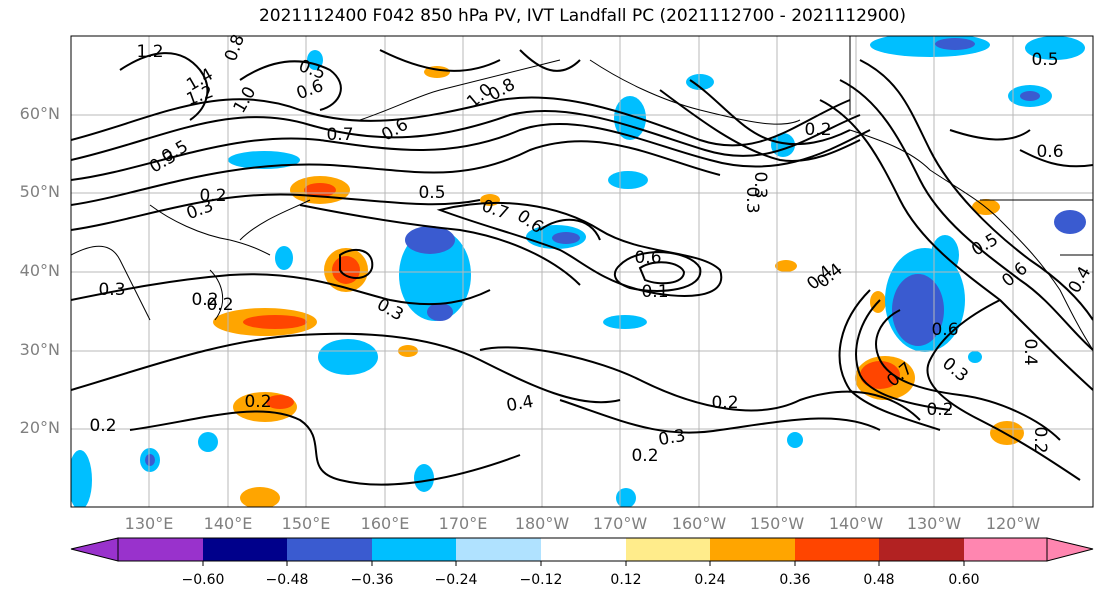 Image resolution: width=1105 pixels, height=601 pixels. I want to click on colorbar-tick: −0.48, so click(287, 580).